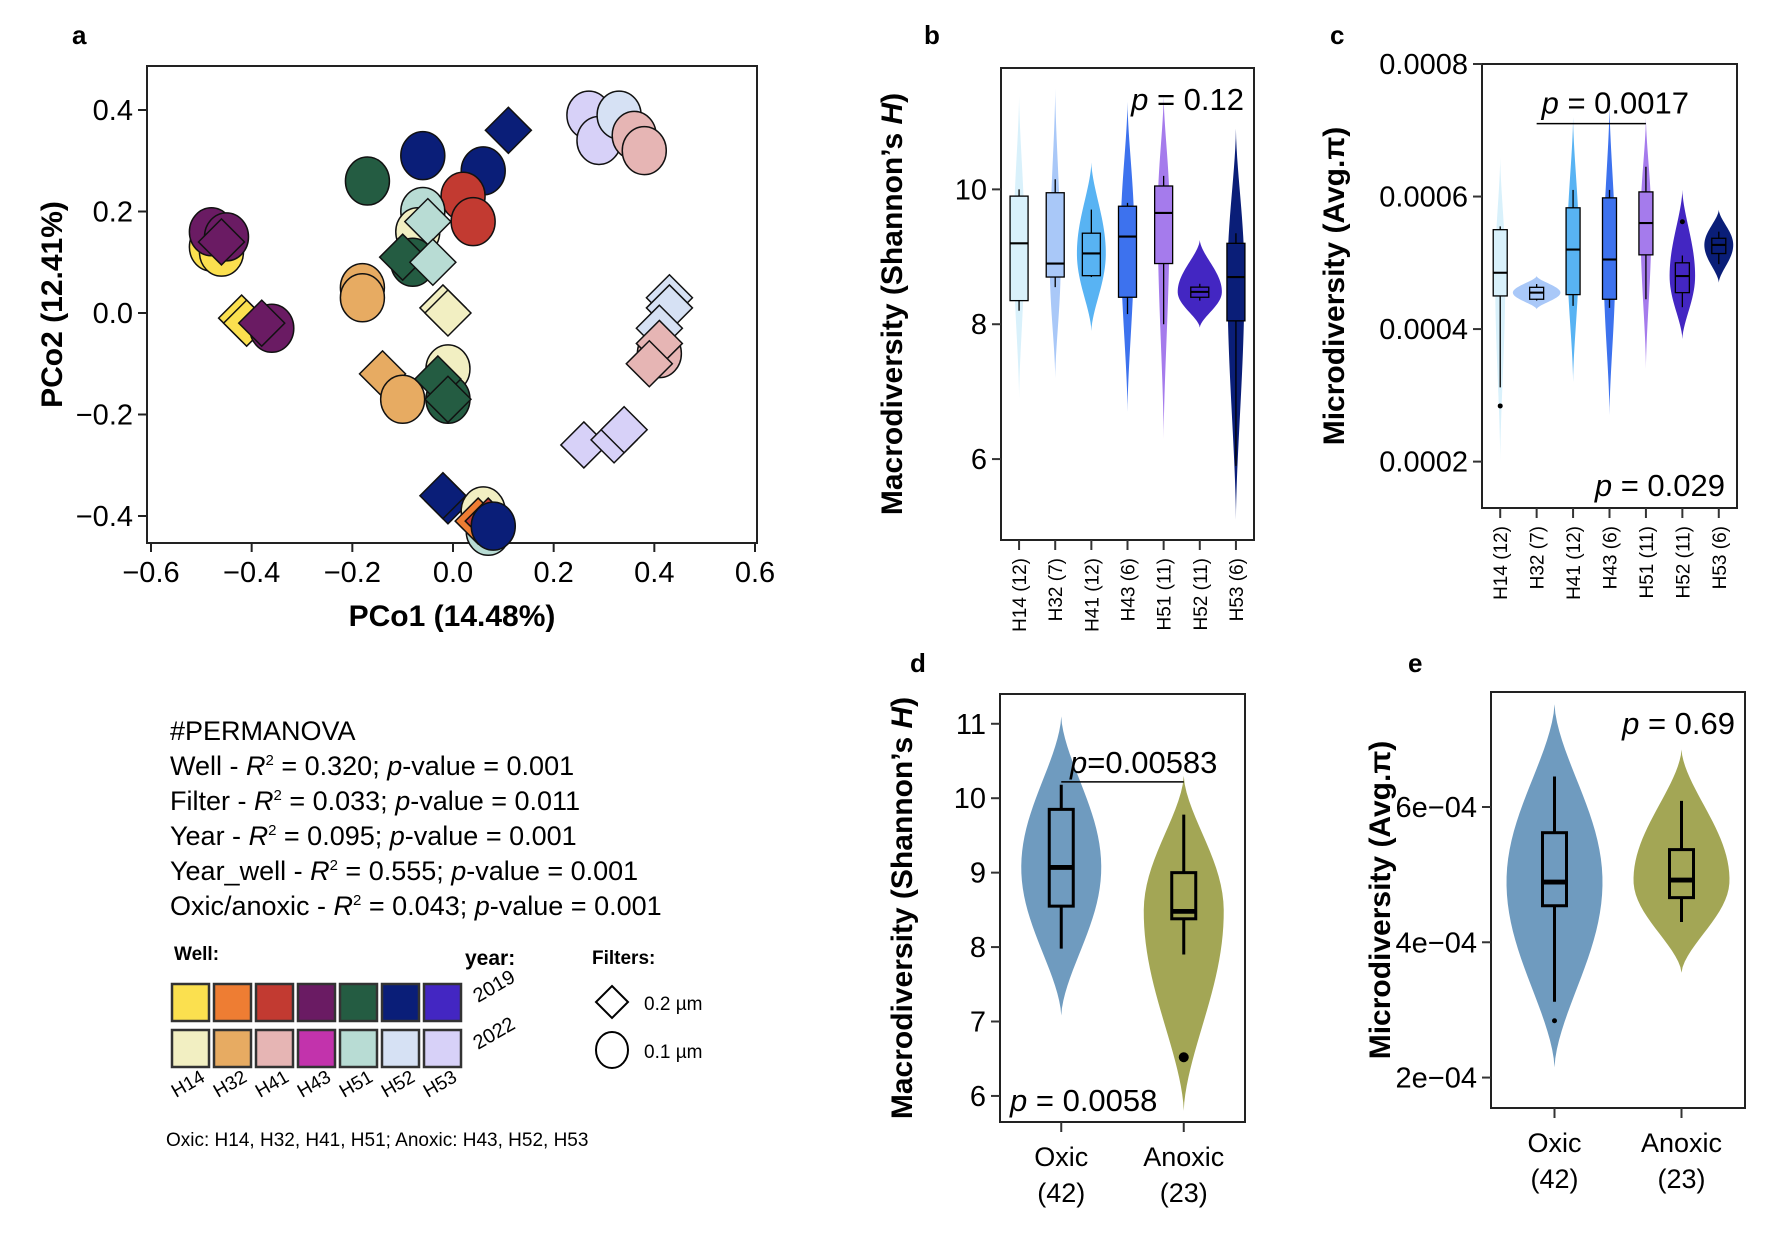 Image resolution: width=1792 pixels, height=1256 pixels. Describe the element at coordinates (190, 1002) in the screenshot. I see `legend-swatch-2019-h14` at that location.